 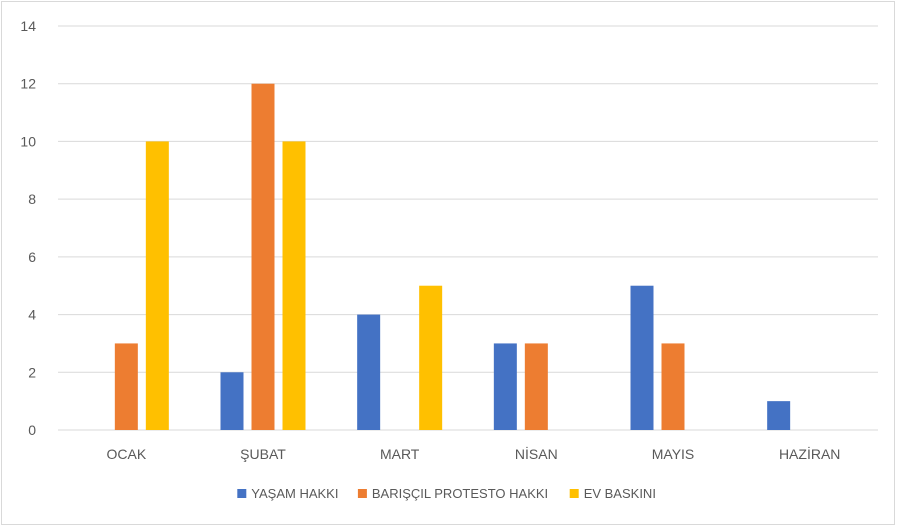 What do you see at coordinates (673, 454) in the screenshot?
I see `x-tick-label: MAYIS` at bounding box center [673, 454].